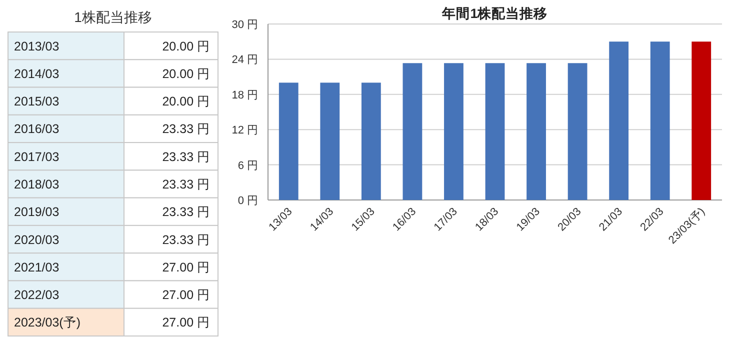 The image size is (732, 338). Describe the element at coordinates (245, 130) in the screenshot. I see `y-tick-label: 12 円` at that location.